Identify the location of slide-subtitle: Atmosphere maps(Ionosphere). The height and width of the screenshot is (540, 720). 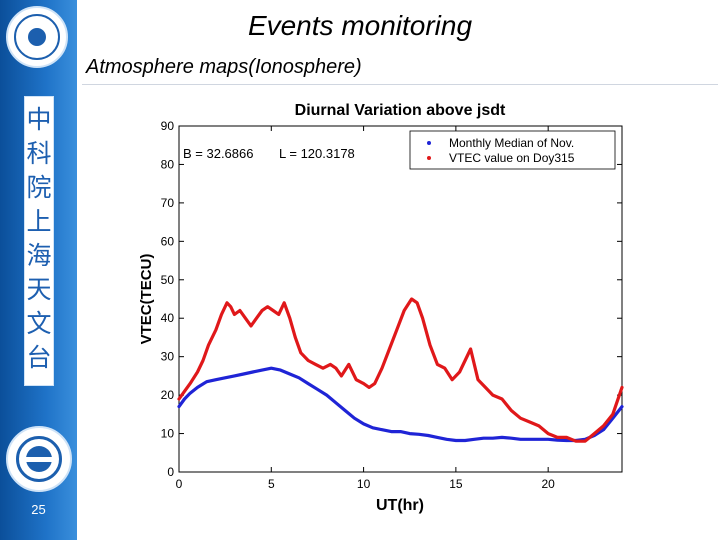
(224, 67).